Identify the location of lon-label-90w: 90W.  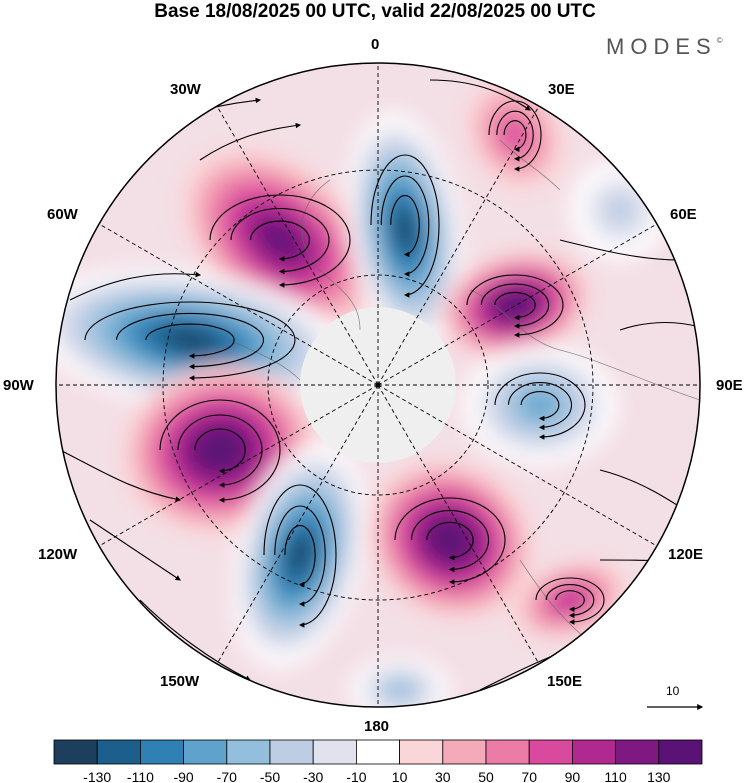
(18, 385).